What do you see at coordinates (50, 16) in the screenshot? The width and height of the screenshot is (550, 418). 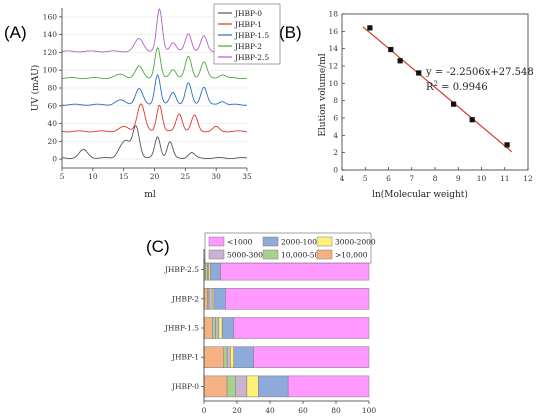 I see `panel-a-ytick-label: 160` at bounding box center [50, 16].